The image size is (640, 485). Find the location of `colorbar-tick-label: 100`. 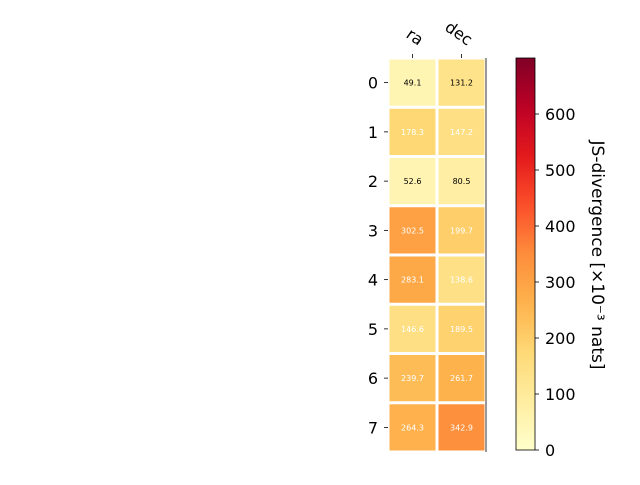

colorbar-tick-label: 100 is located at coordinates (560, 394).